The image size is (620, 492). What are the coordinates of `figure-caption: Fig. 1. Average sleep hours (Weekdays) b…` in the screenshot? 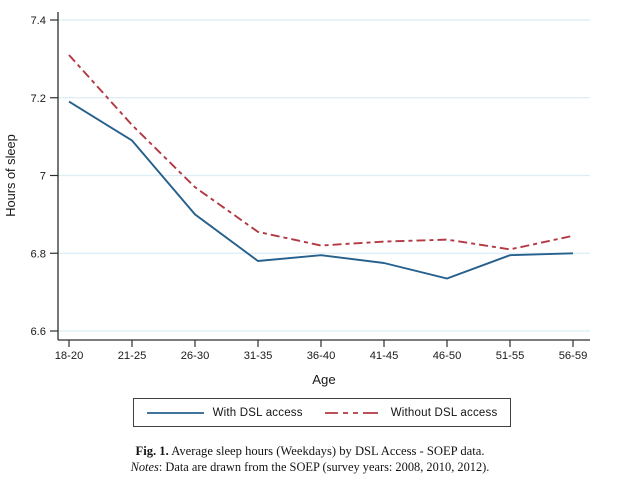 It's located at (310, 452).